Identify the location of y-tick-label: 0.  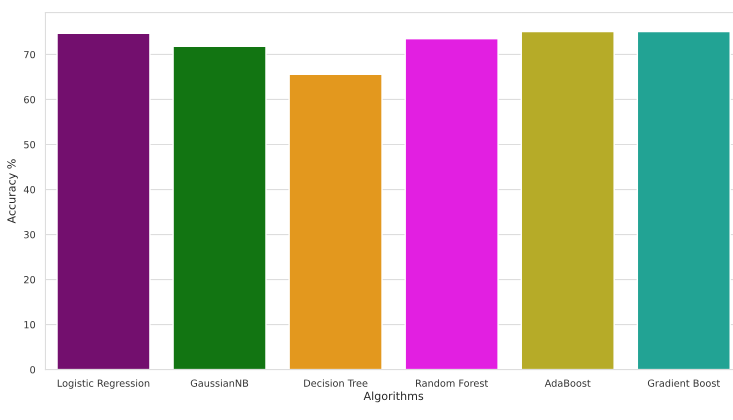
(33, 370).